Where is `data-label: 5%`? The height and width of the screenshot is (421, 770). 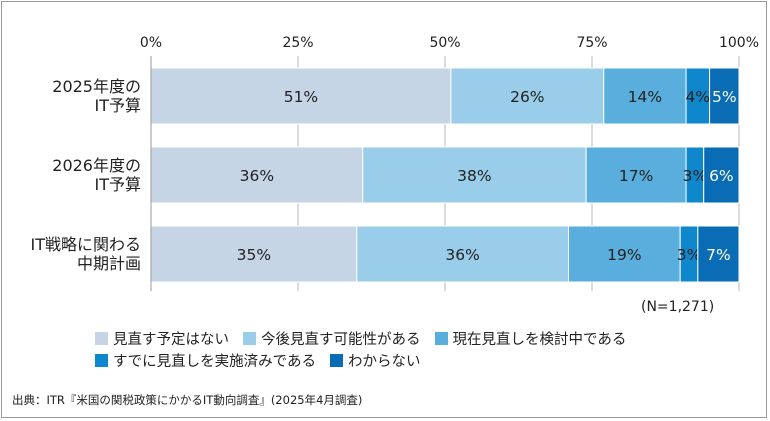 data-label: 5% is located at coordinates (724, 97).